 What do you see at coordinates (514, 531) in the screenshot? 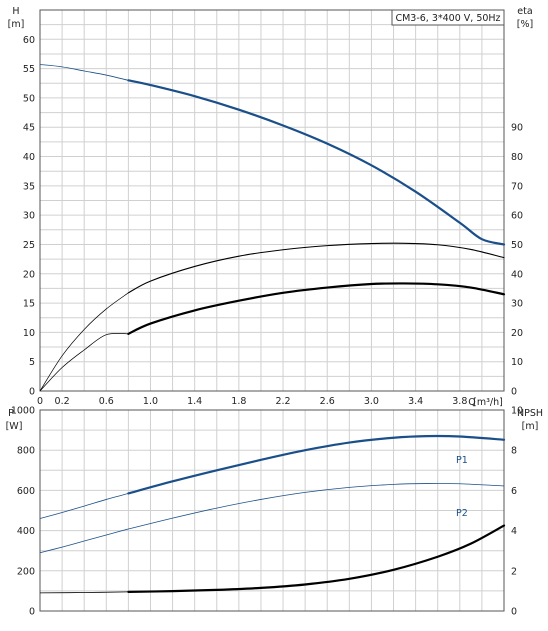
I see `y2-tick-label: 4` at bounding box center [514, 531].